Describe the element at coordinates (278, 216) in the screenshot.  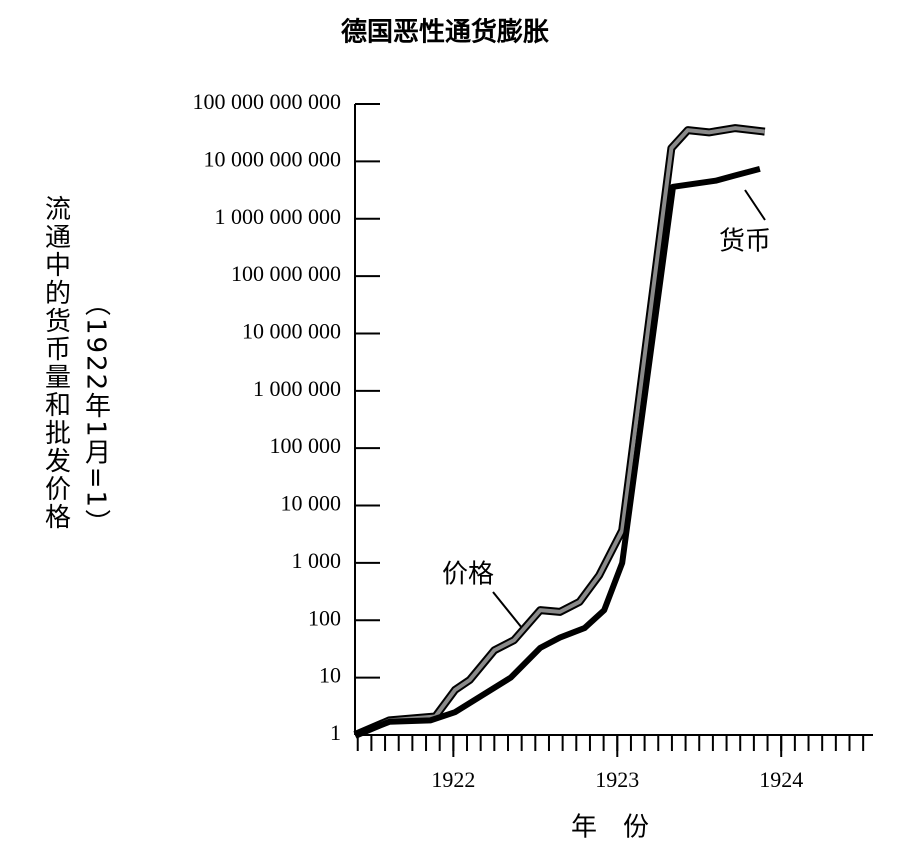
I see `y-tick-label: 1 000 000 000` at that location.